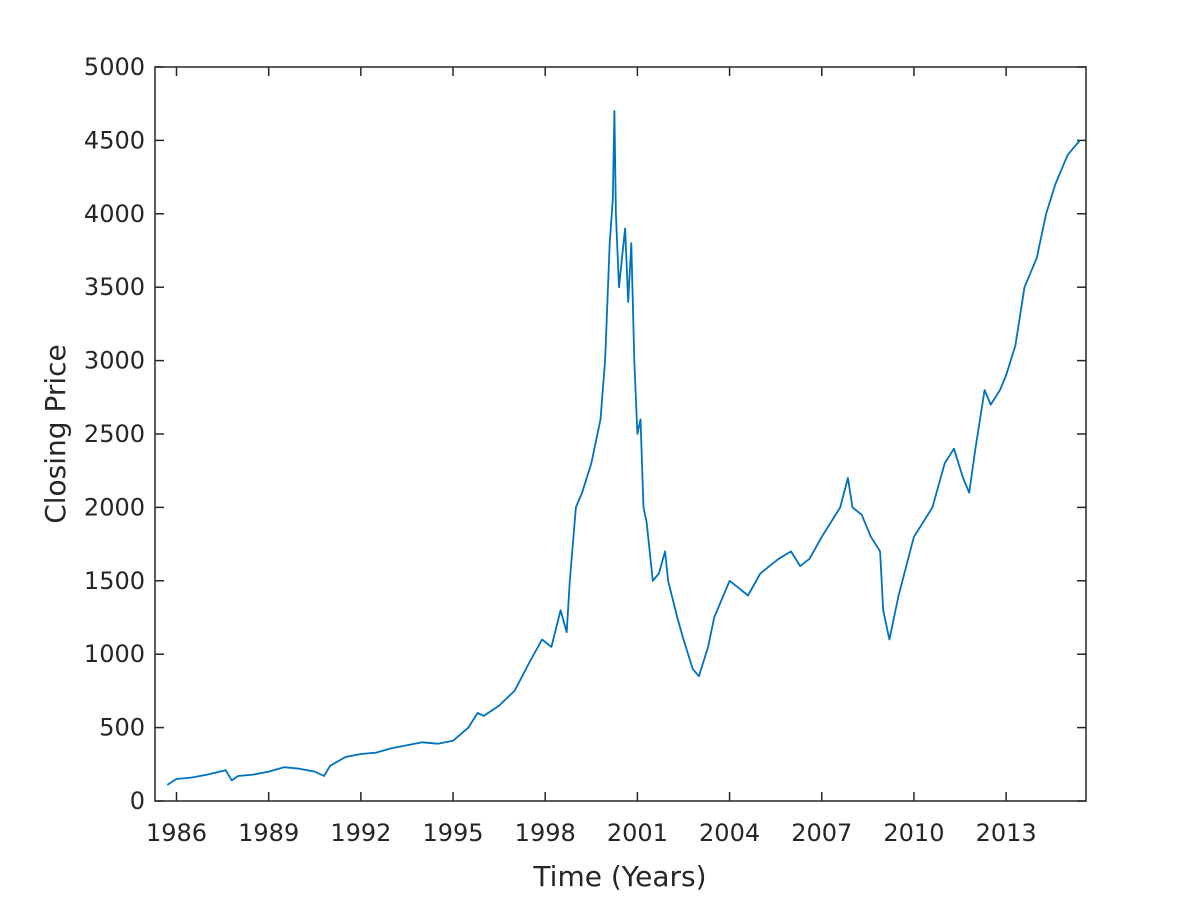 Image resolution: width=1200 pixels, height=900 pixels. I want to click on x-tick-label: 1995, so click(453, 833).